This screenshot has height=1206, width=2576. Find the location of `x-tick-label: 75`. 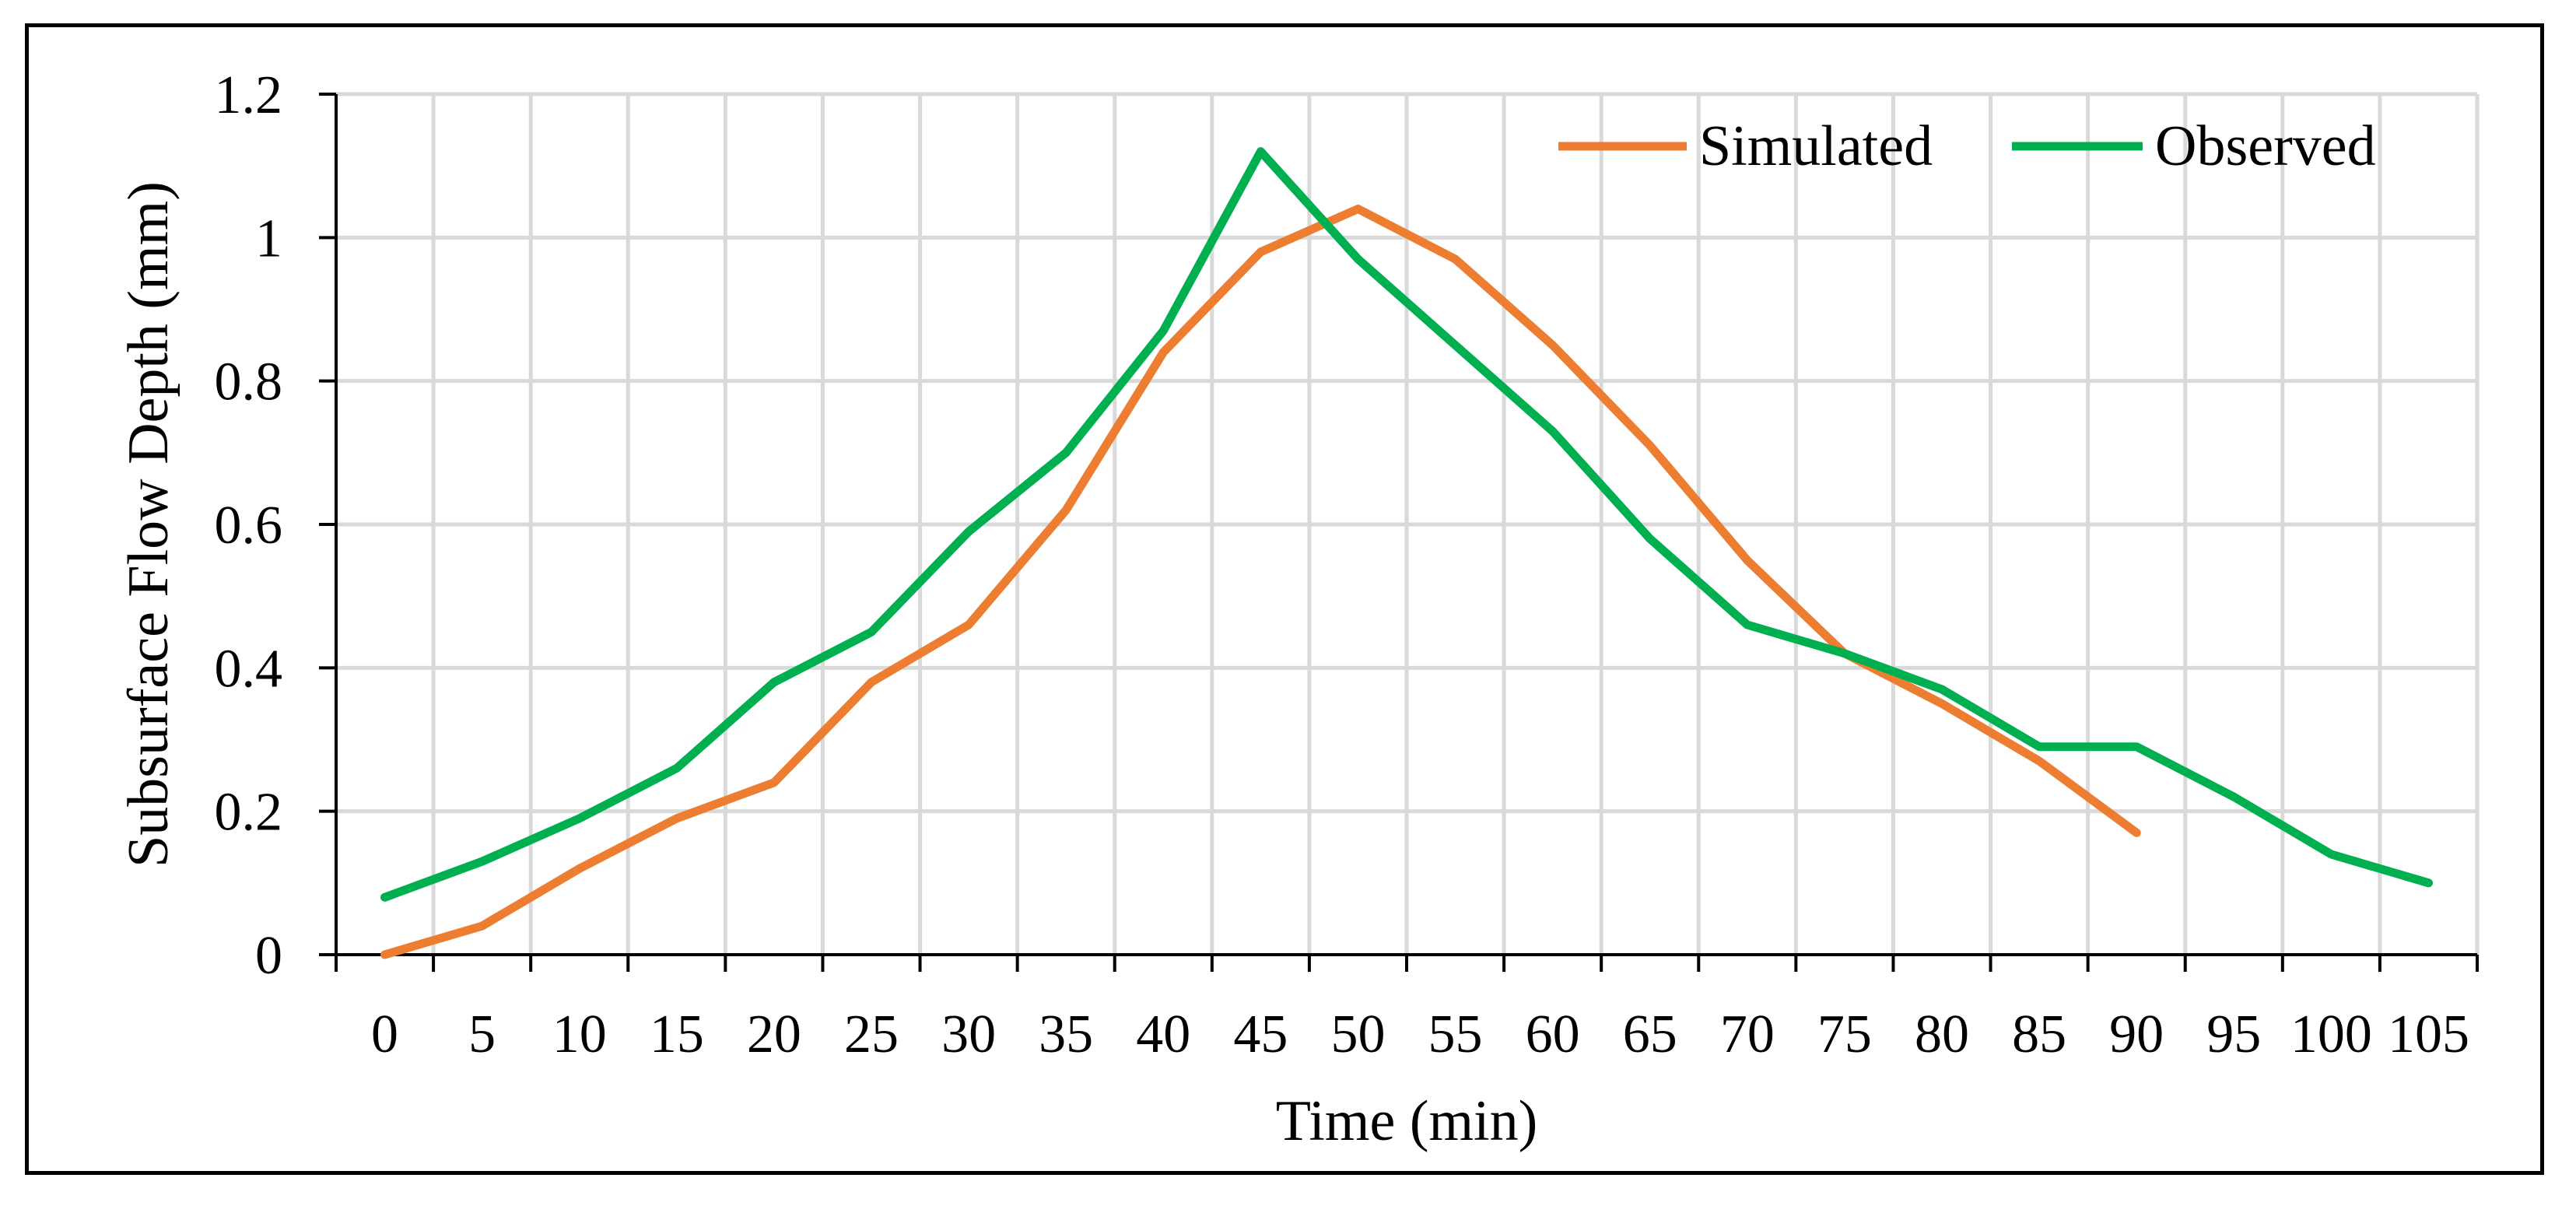

x-tick-label: 75 is located at coordinates (1845, 1034).